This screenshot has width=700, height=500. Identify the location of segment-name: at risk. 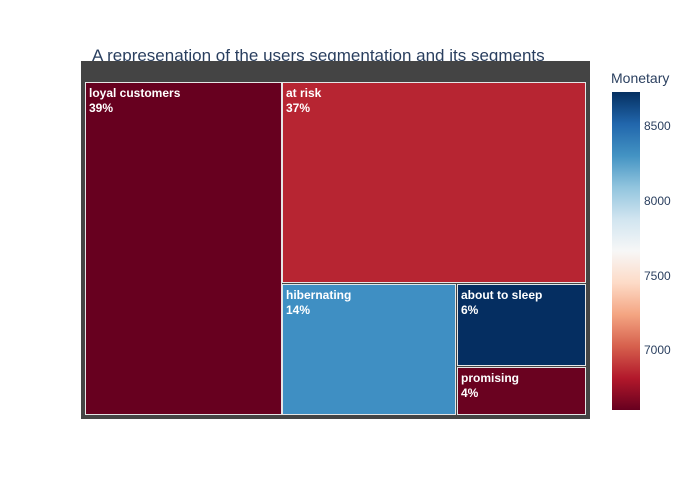
(304, 93).